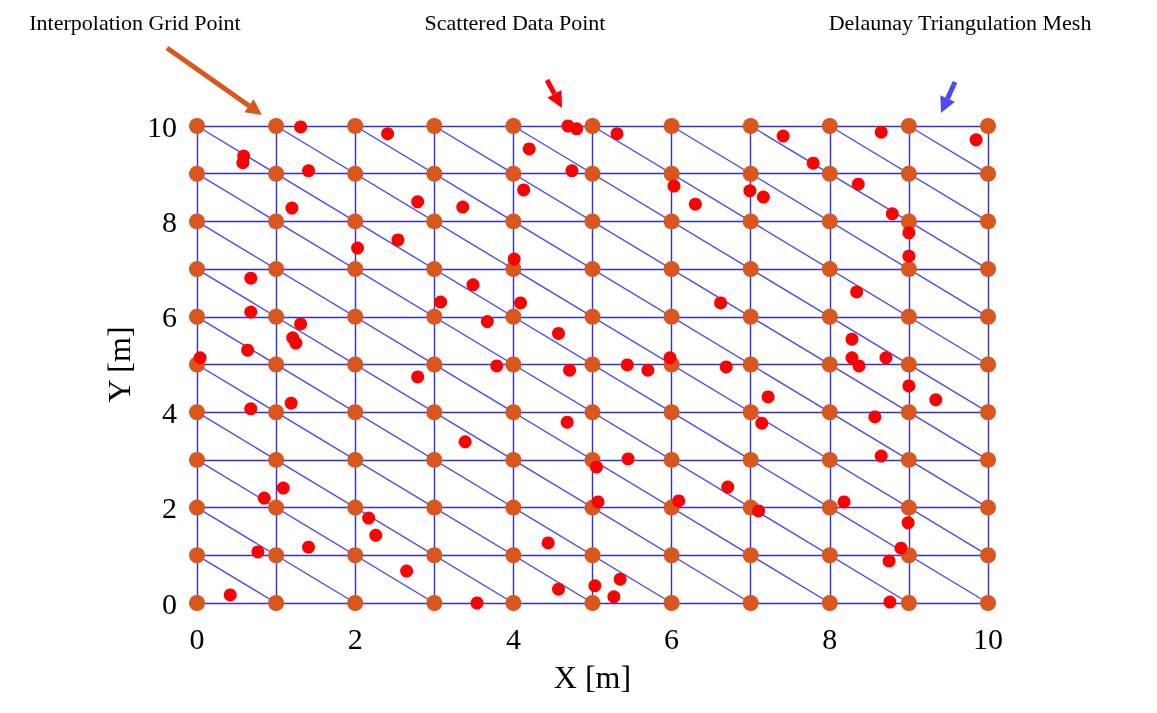 This screenshot has height=713, width=1157. I want to click on y-tick-label: 8, so click(169, 221).